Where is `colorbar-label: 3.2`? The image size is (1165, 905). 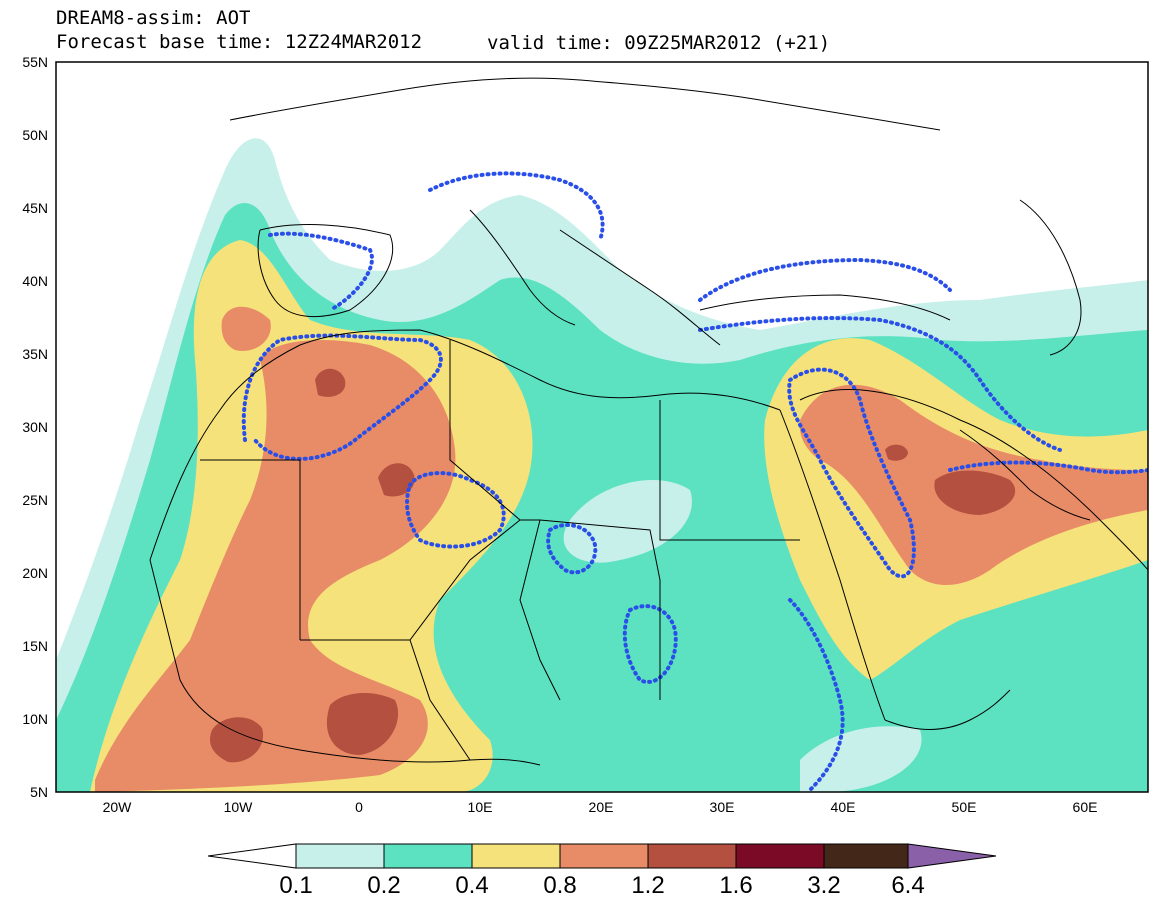 colorbar-label: 3.2 is located at coordinates (823, 885).